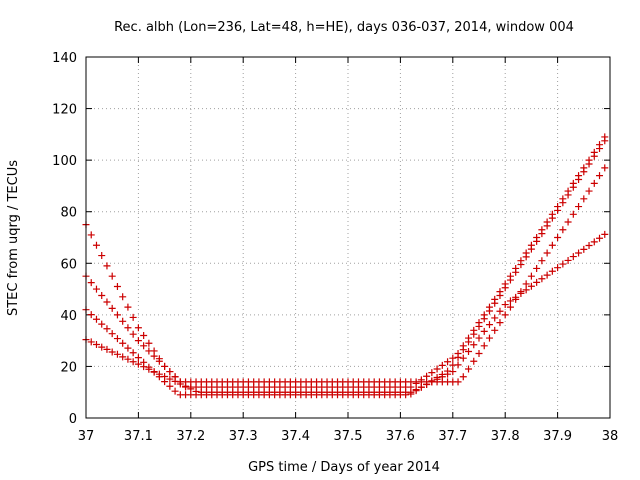 This screenshot has height=480, width=640. What do you see at coordinates (64, 239) in the screenshot?
I see `y-tick-labels: 0 20 40 60 80 100 120 140` at bounding box center [64, 239].